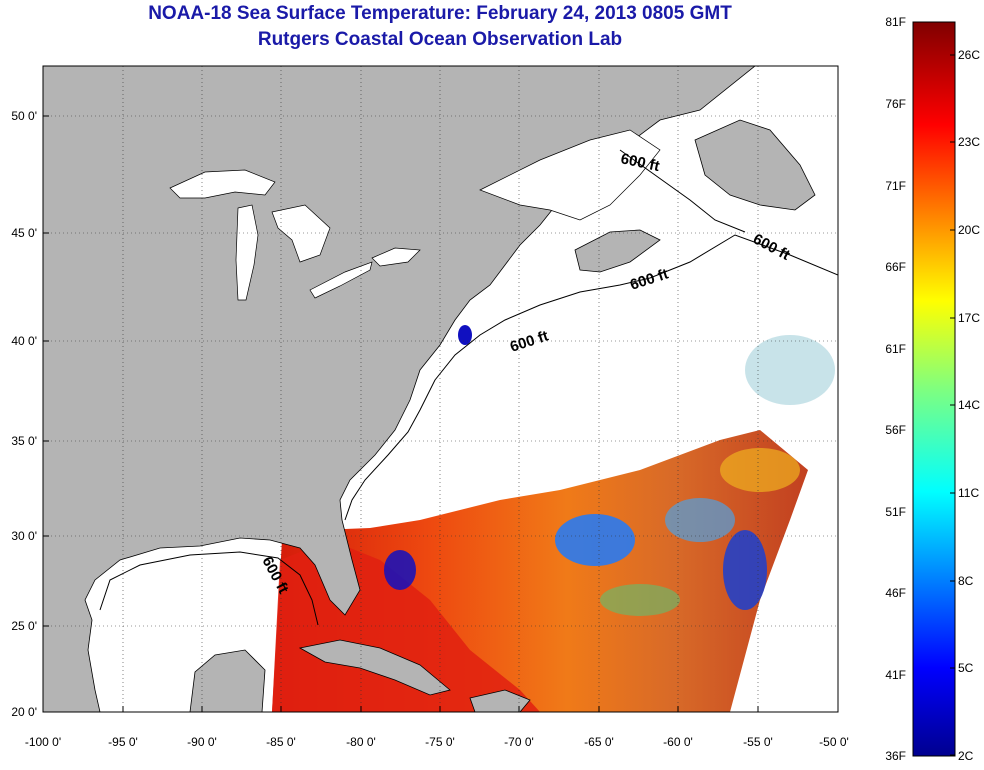 This screenshot has height=770, width=984. What do you see at coordinates (222, 184) in the screenshot?
I see `great-lake-superior` at bounding box center [222, 184].